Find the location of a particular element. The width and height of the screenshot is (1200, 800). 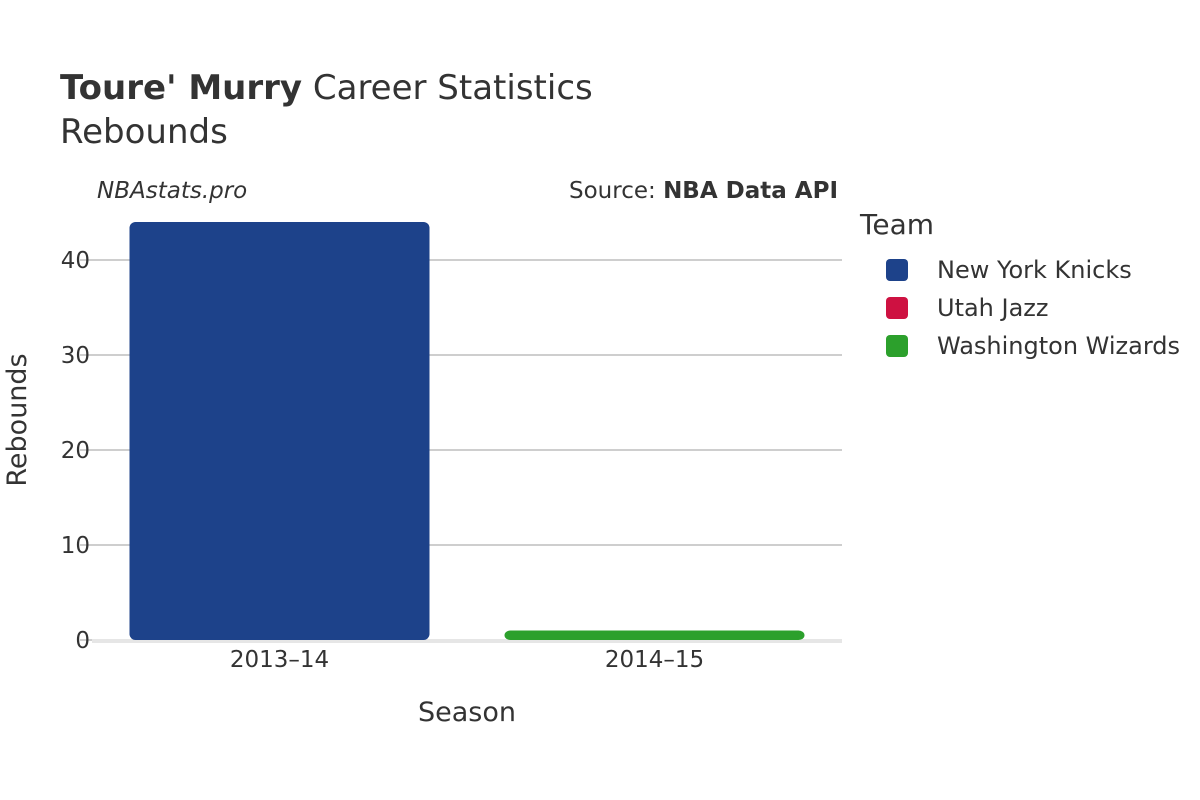

source-credit: Source: NBA Data API is located at coordinates (703, 191).